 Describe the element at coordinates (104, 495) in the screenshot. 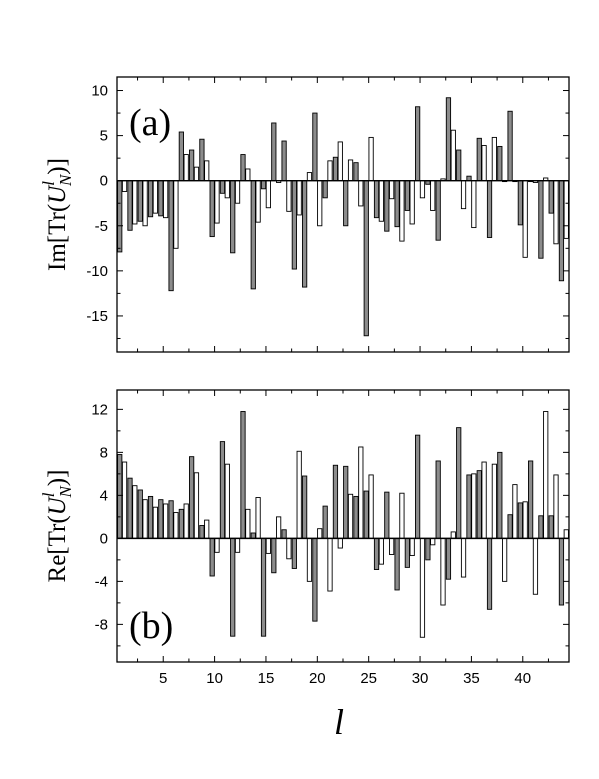

I see `ytick-label-b: 4` at that location.